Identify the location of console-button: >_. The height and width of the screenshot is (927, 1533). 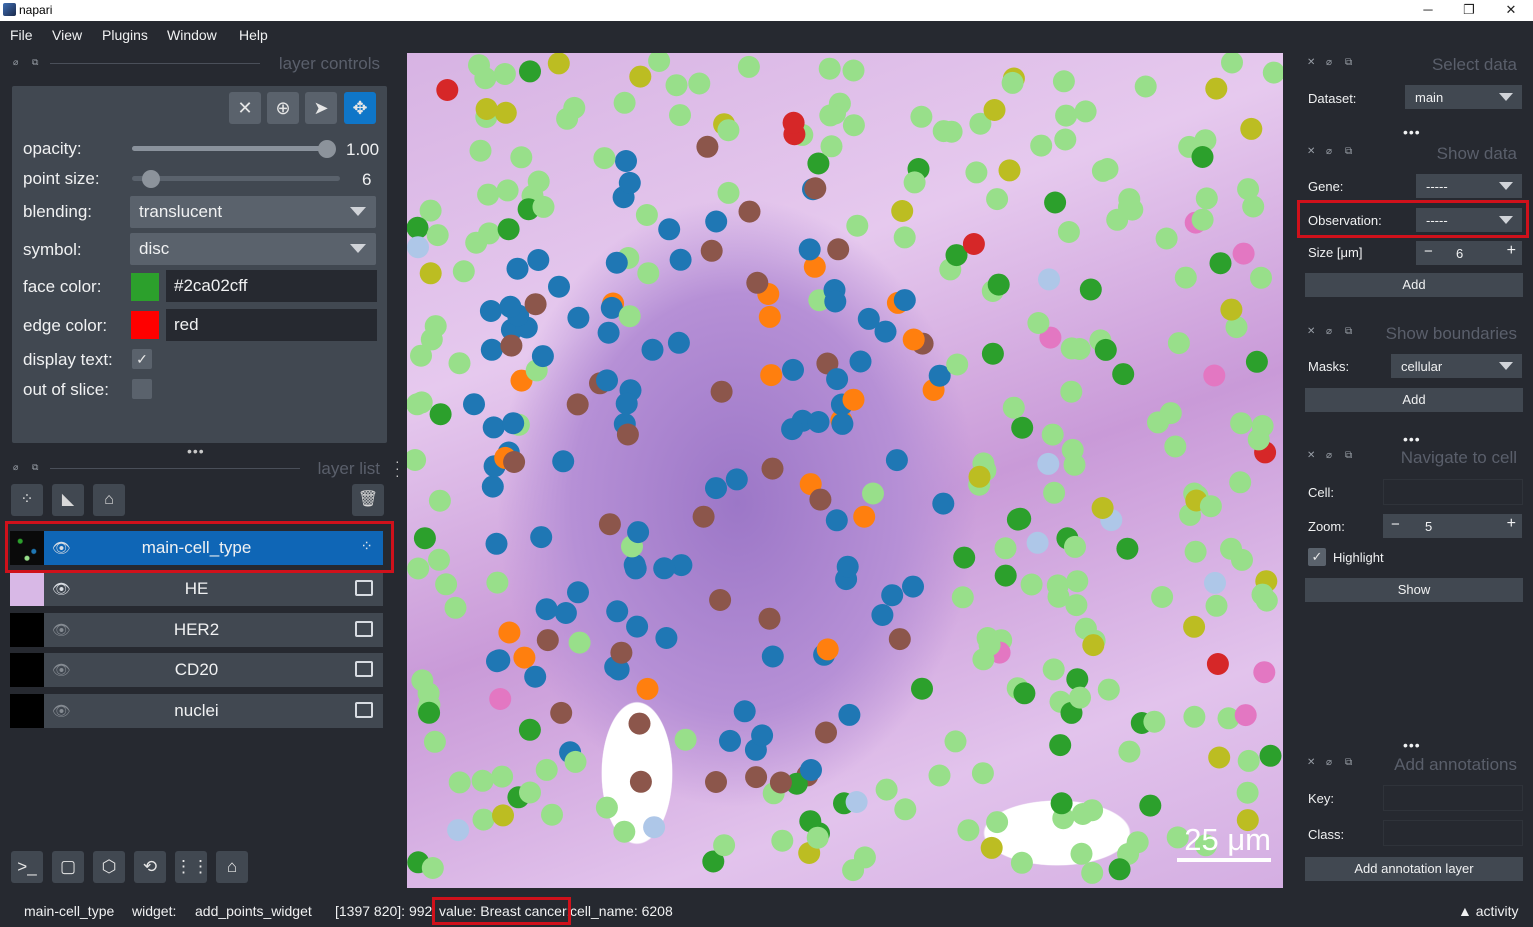
(27, 867).